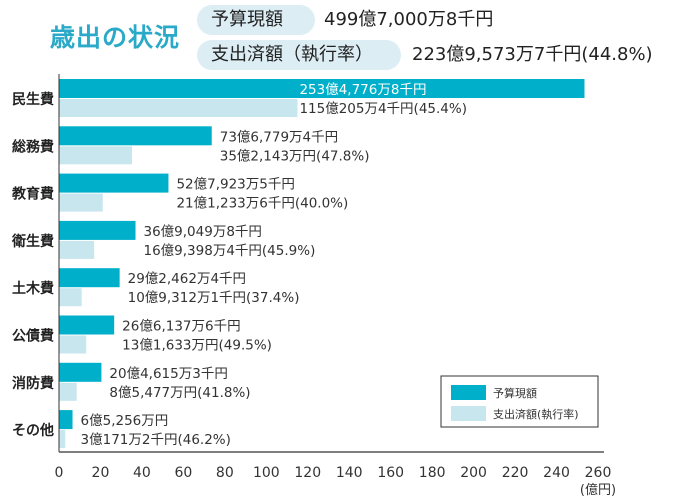  What do you see at coordinates (197, 346) in the screenshot?
I see `data-label-spent: 13億1,633万円(49.5%)` at bounding box center [197, 346].